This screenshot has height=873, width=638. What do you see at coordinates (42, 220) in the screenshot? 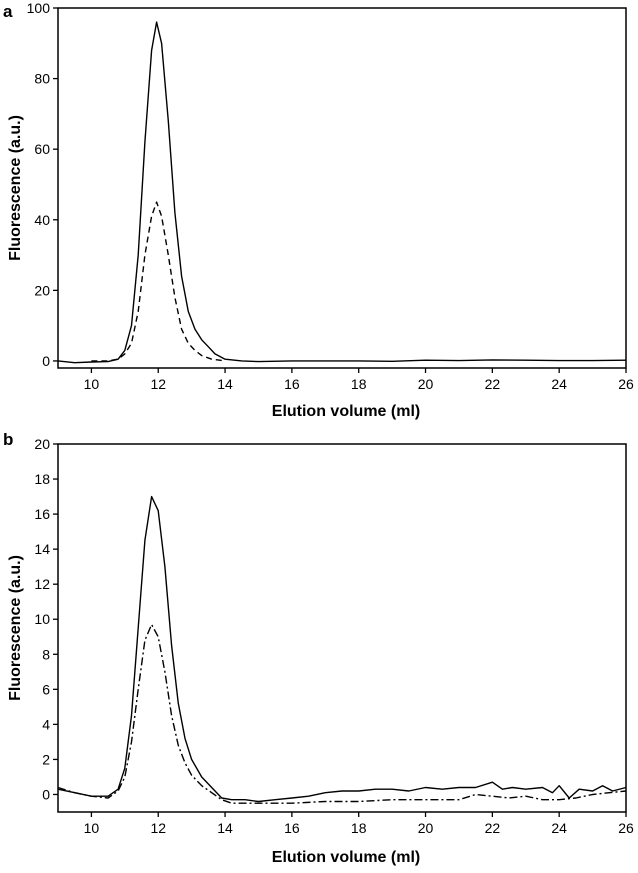
I see `y-tick-label-a-40: 40` at bounding box center [42, 220].